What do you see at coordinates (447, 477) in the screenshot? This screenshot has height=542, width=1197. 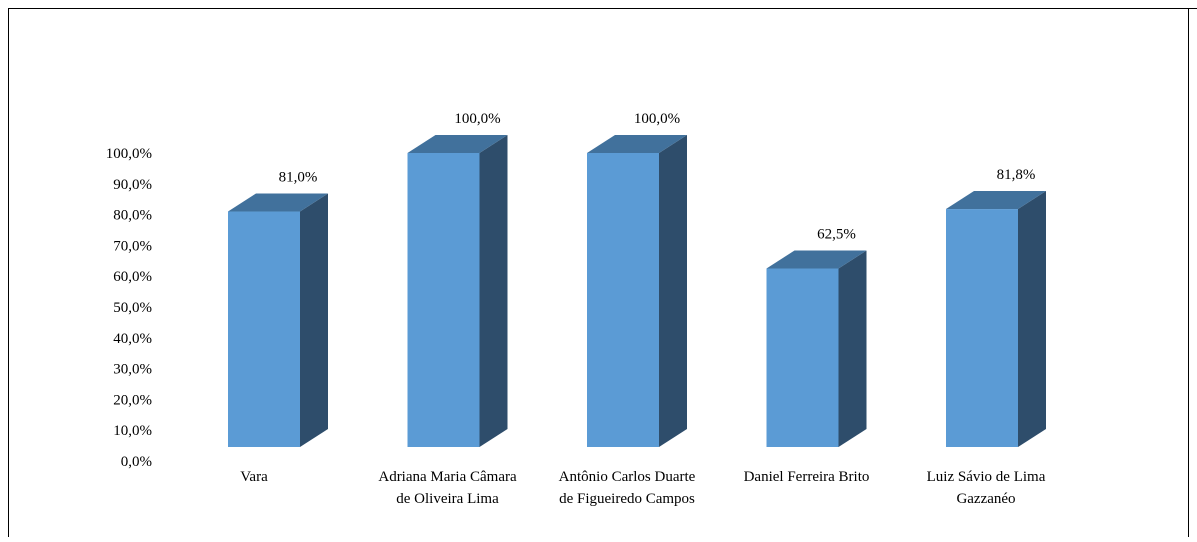 I see `x-tick-label: Adriana Maria Câmara` at bounding box center [447, 477].